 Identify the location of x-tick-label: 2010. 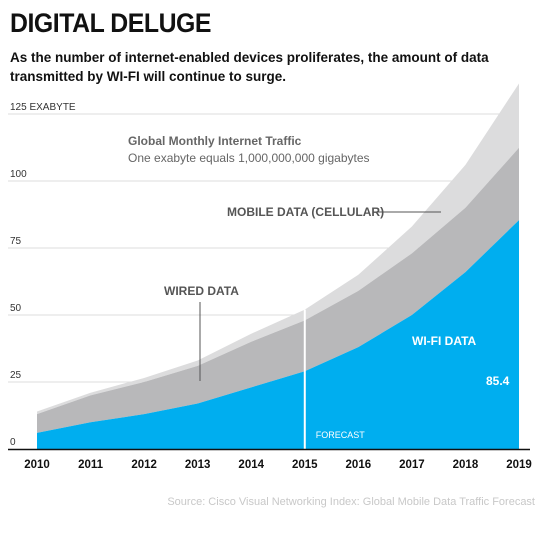
(37, 465).